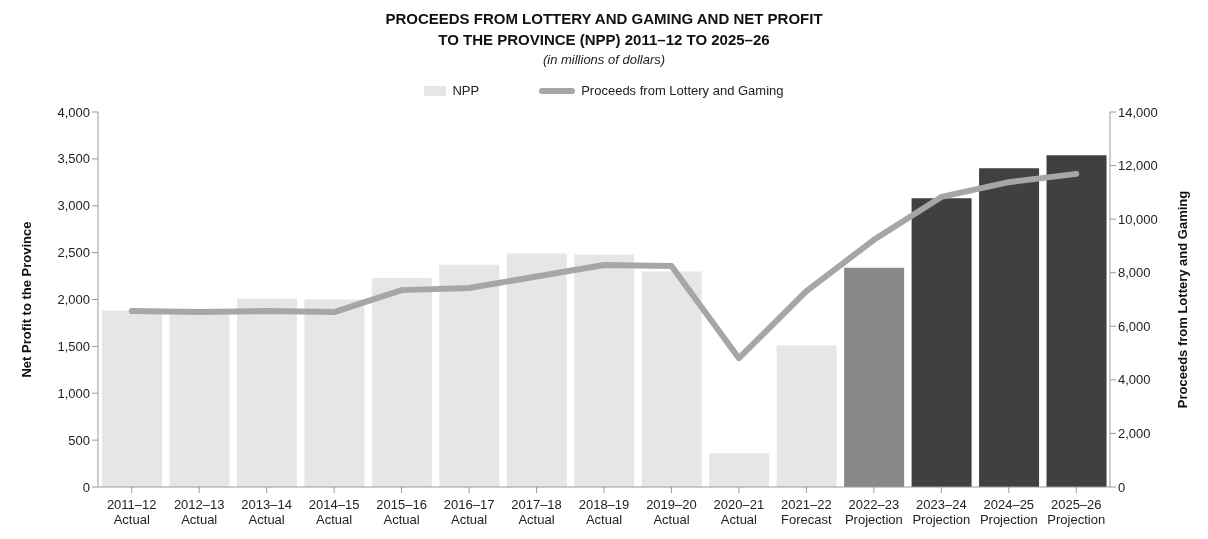  Describe the element at coordinates (941, 512) in the screenshot. I see `x-tick-label: 2023–24 Projection` at that location.